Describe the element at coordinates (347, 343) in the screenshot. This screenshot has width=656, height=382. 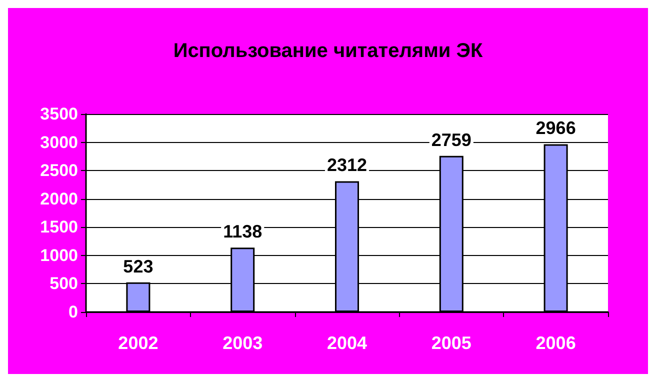
I see `x-tick-label: 2004` at that location.